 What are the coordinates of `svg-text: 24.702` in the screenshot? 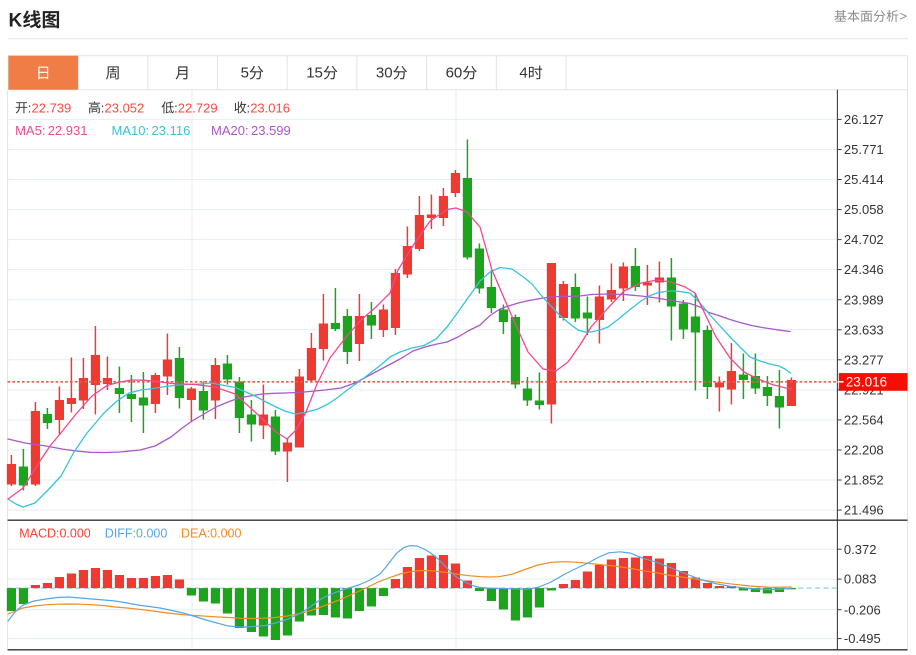 It's located at (864, 239).